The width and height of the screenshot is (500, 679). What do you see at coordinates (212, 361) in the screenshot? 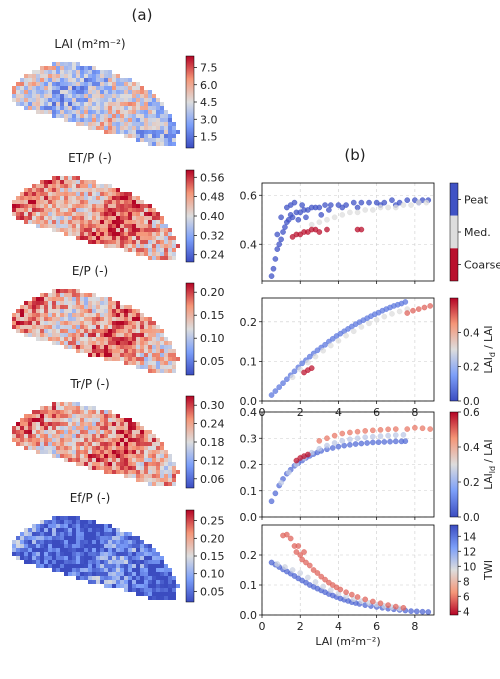
I see `colorbar-tick-label: 0.05` at bounding box center [212, 361].